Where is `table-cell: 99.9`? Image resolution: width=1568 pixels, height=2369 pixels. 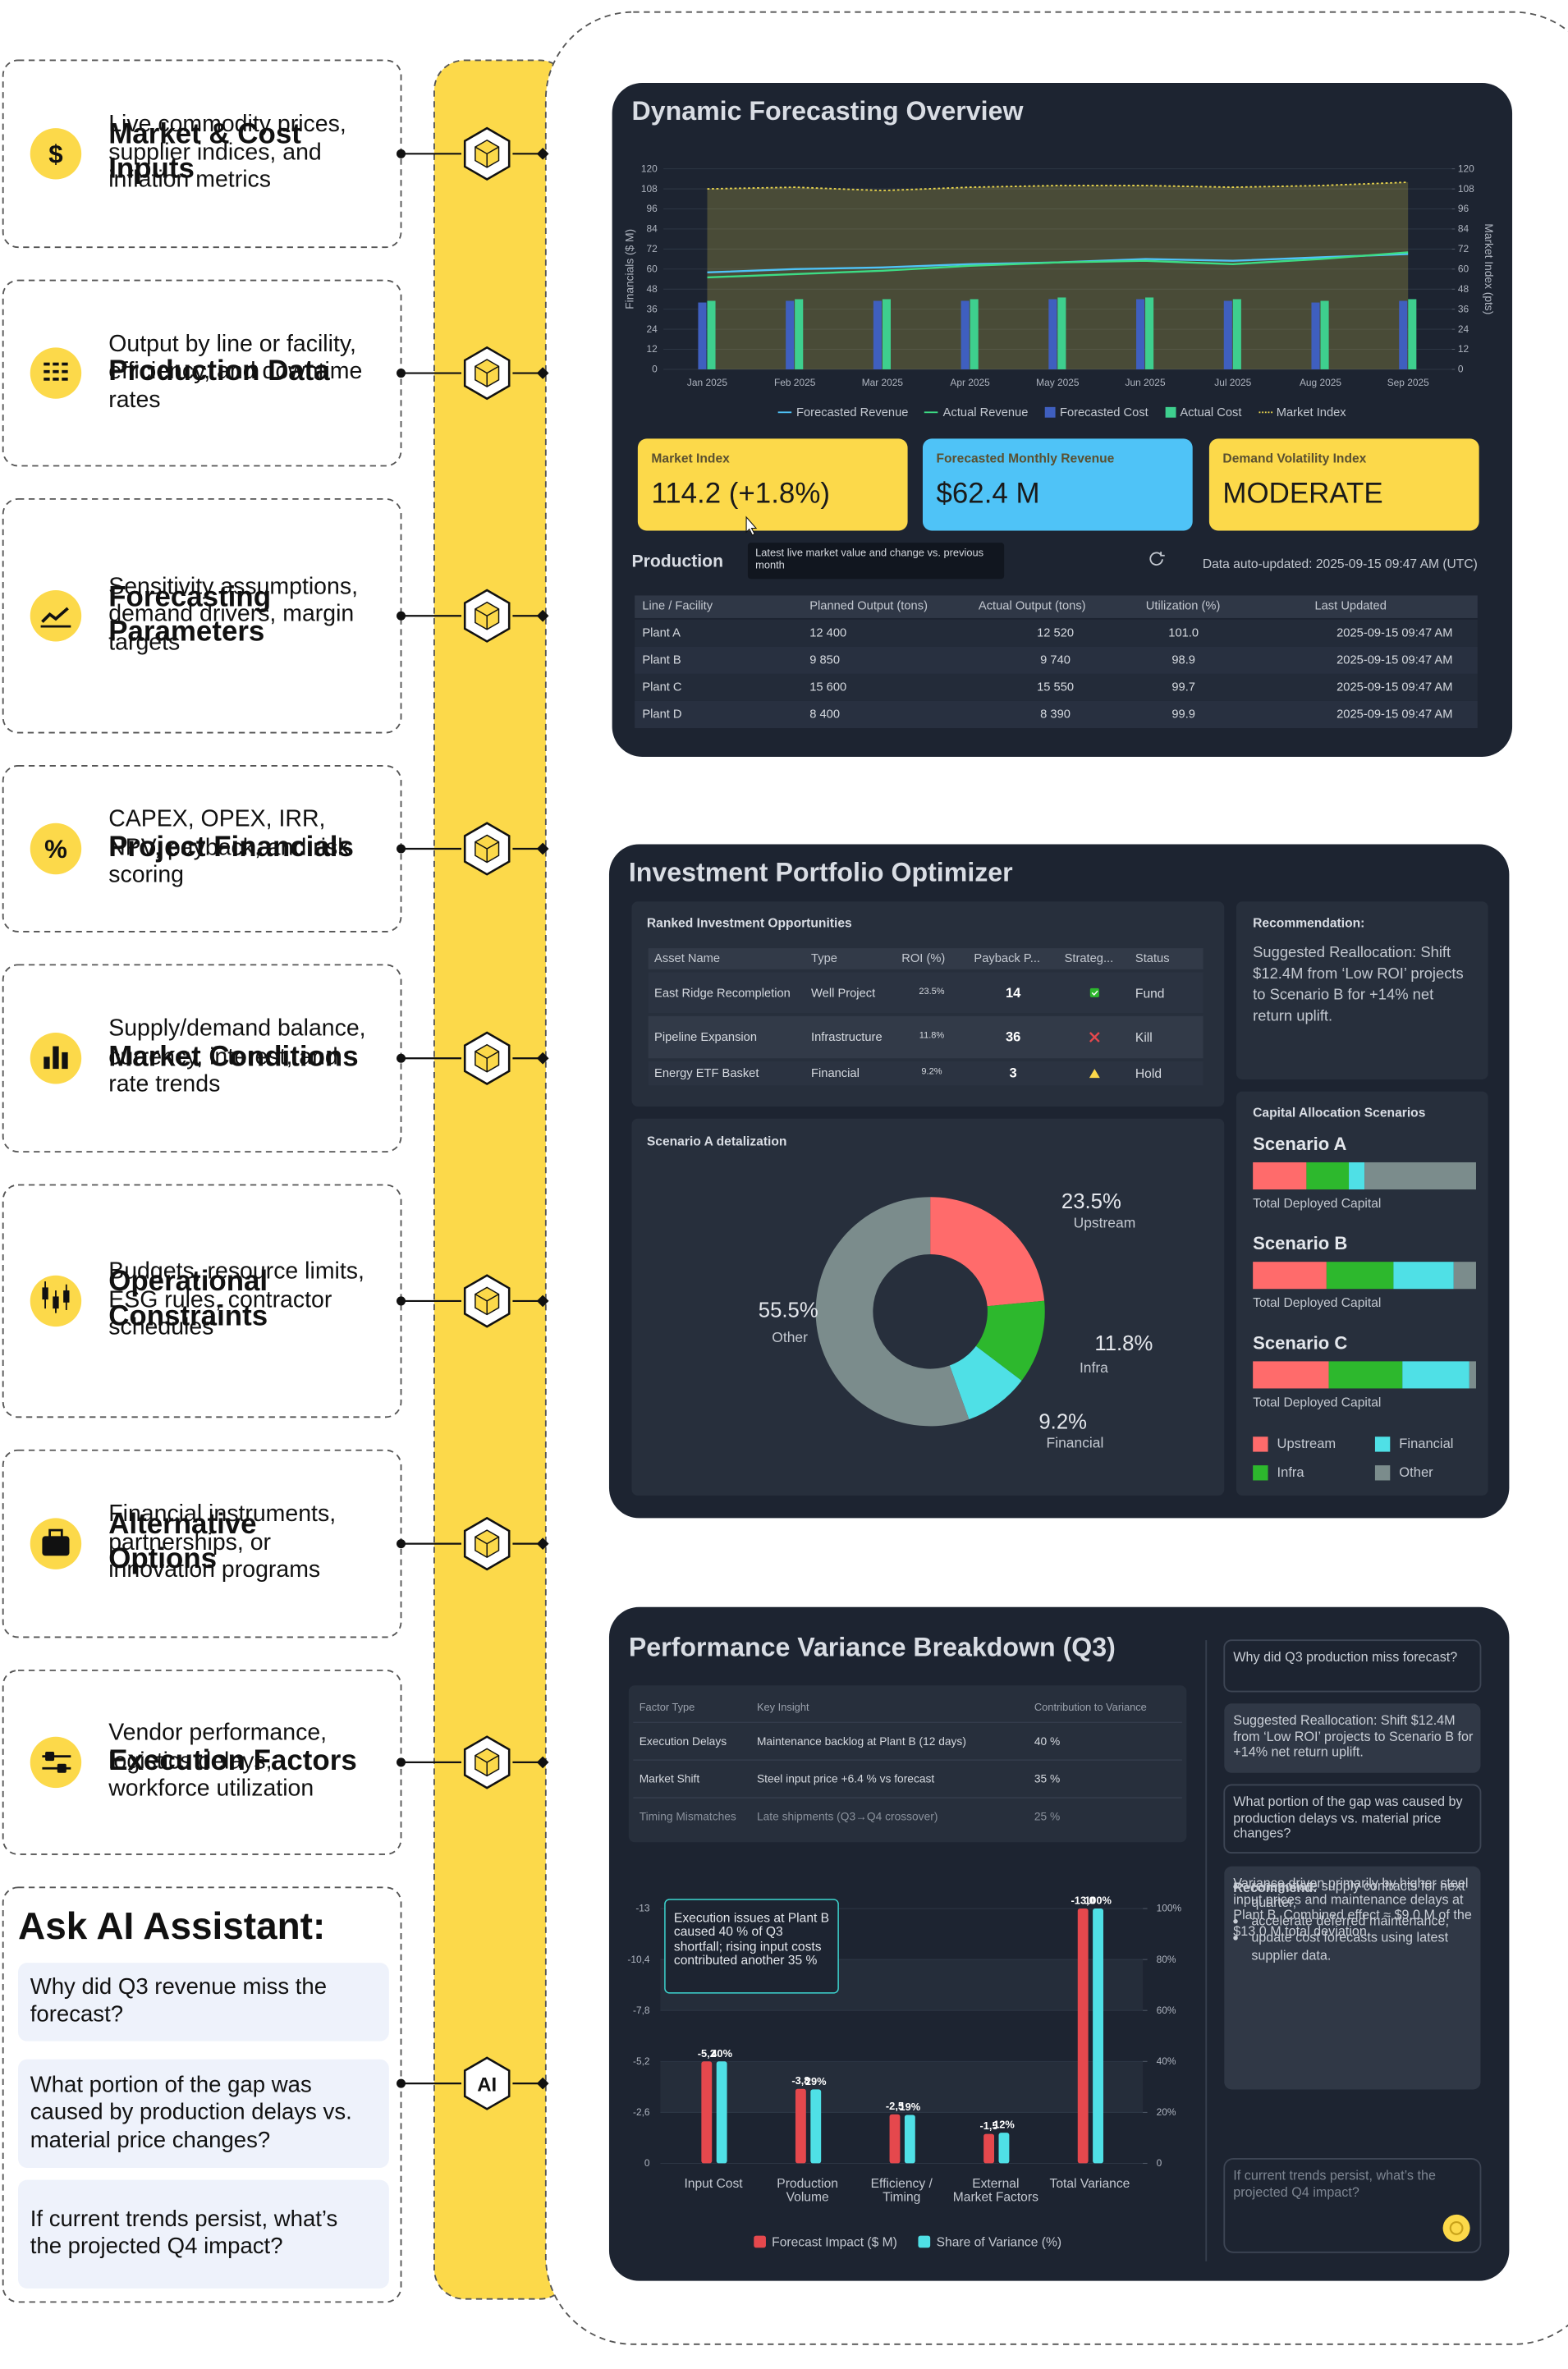 table-cell: 99.9 is located at coordinates (1183, 714).